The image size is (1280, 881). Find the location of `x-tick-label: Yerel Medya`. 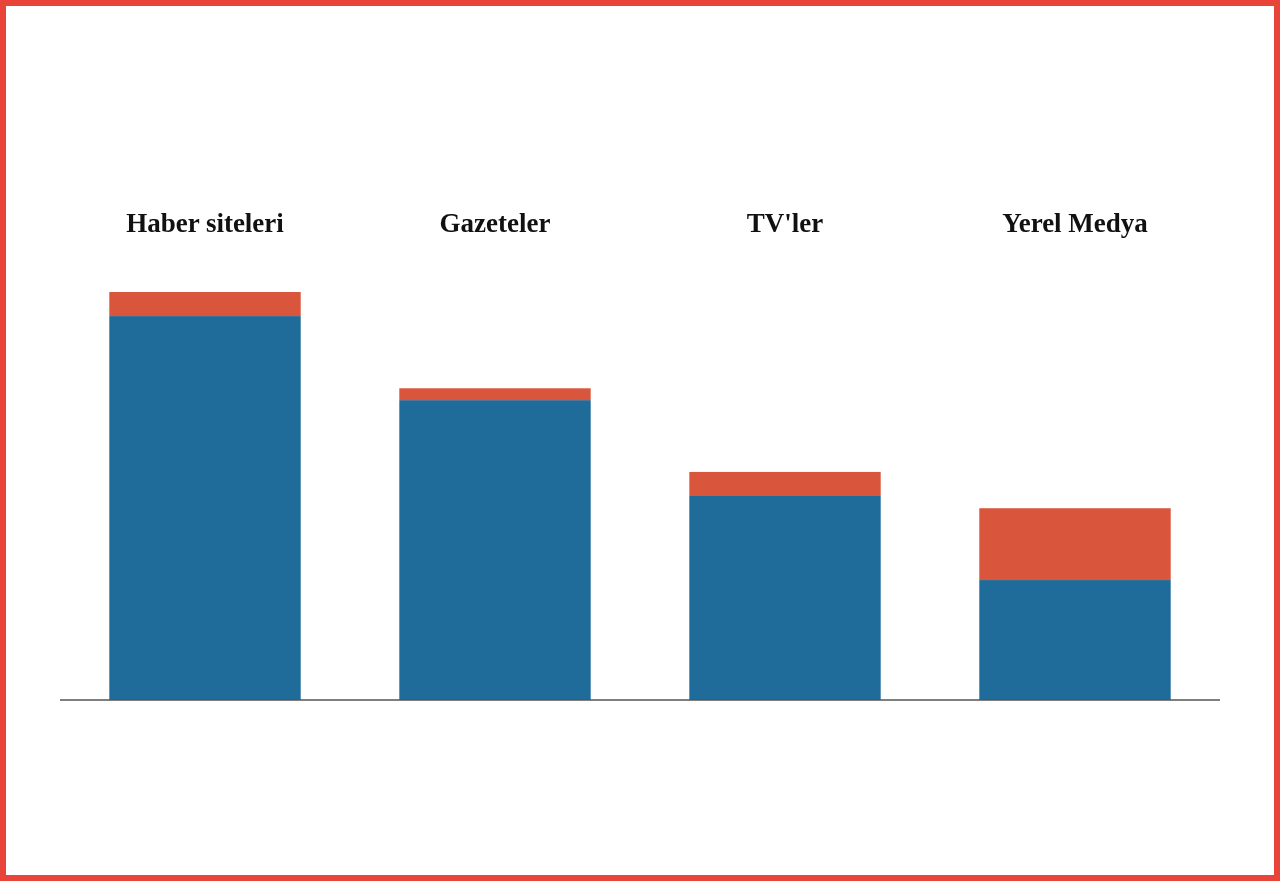

x-tick-label: Yerel Medya is located at coordinates (1075, 223).